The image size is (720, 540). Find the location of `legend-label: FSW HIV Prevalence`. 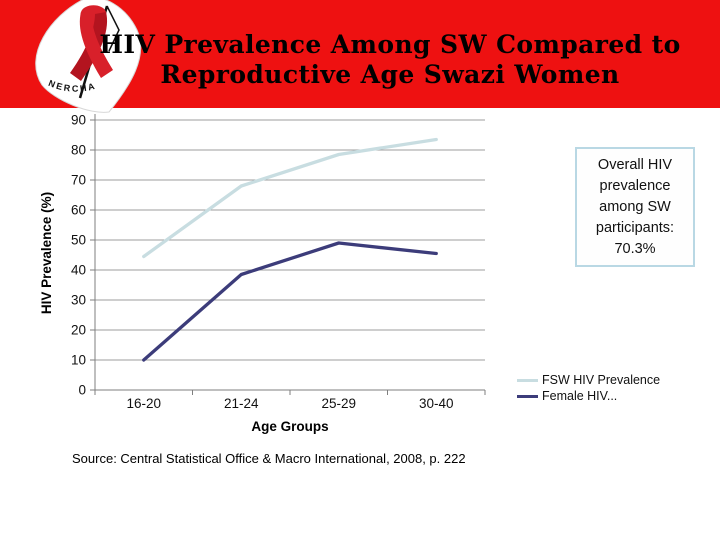

legend-label: FSW HIV Prevalence is located at coordinates (601, 380).